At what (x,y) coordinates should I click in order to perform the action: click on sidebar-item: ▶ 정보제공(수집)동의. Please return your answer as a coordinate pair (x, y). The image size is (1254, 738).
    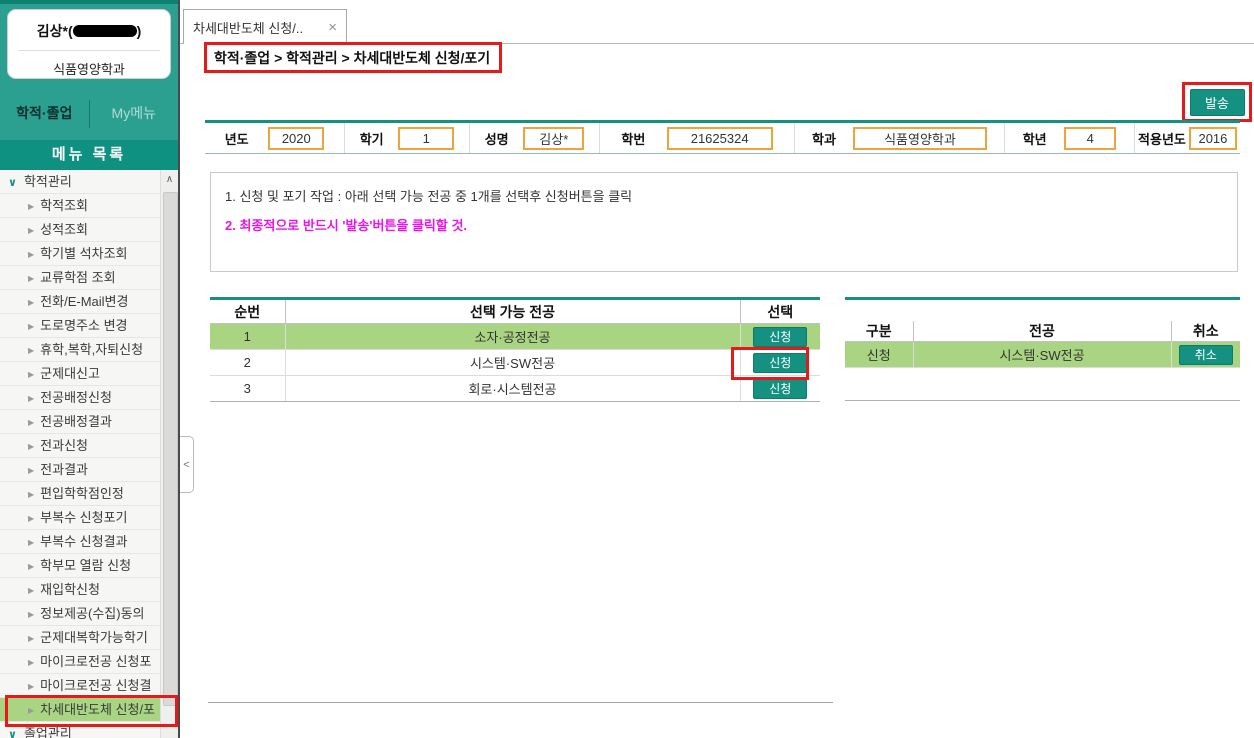
    Looking at the image, I should click on (80, 614).